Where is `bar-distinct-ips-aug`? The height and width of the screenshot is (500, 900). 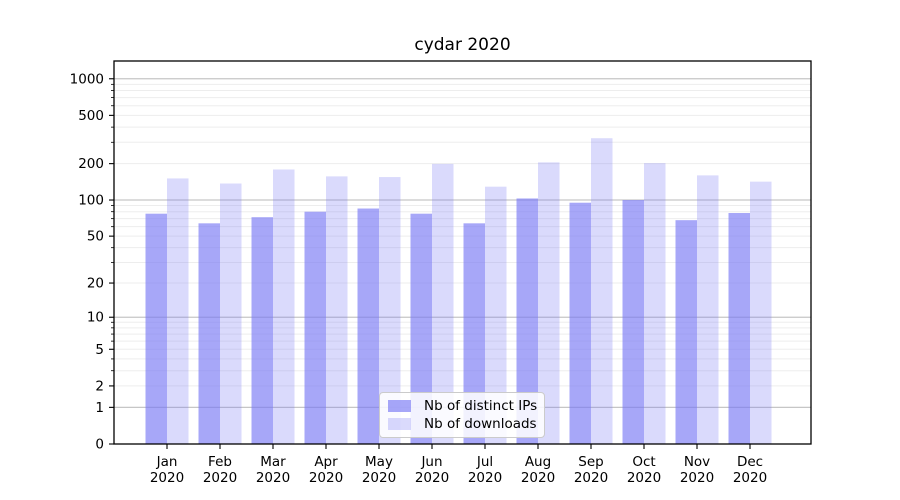 bar-distinct-ips-aug is located at coordinates (527, 321).